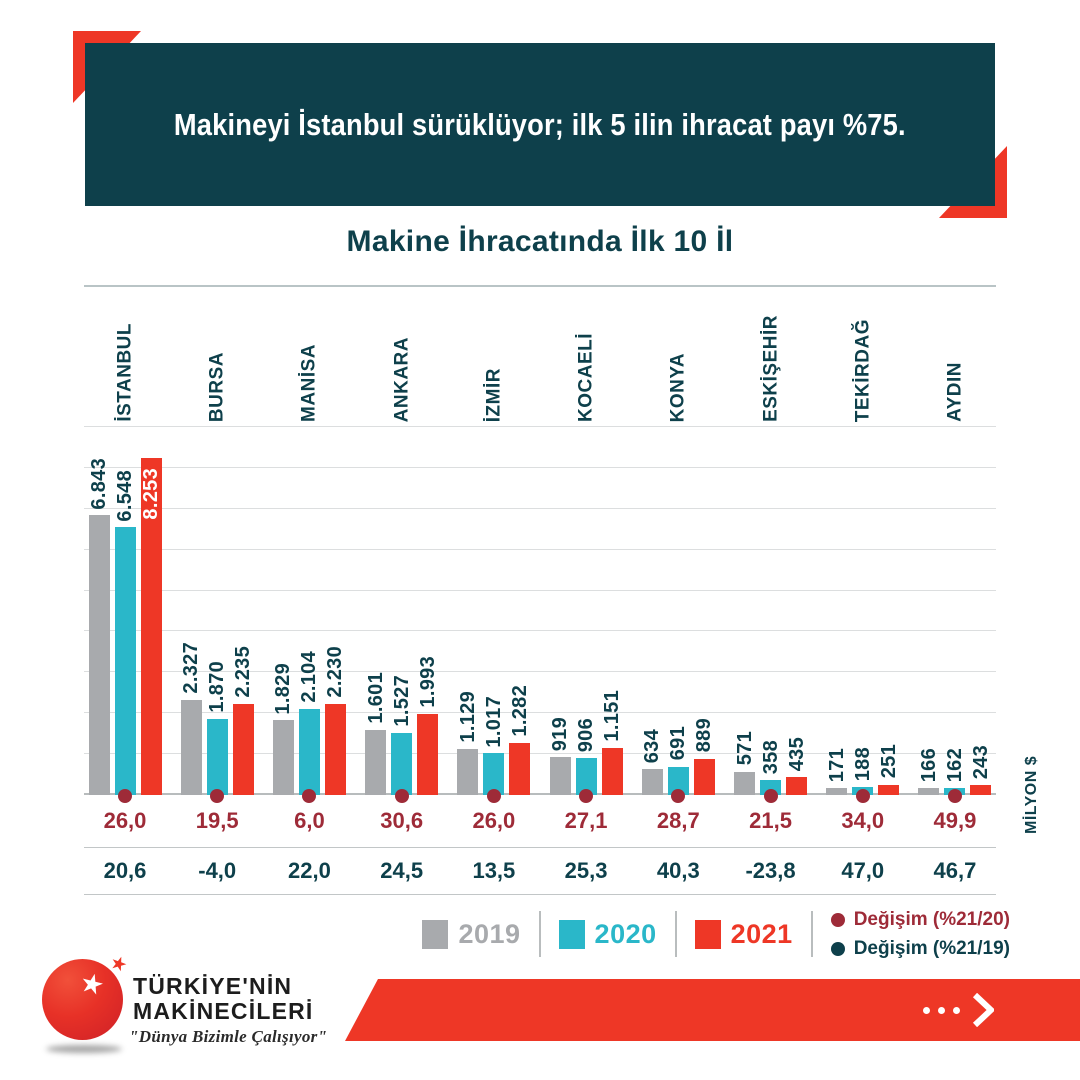 This screenshot has width=1080, height=1080. I want to click on change-value: 30,6, so click(402, 820).